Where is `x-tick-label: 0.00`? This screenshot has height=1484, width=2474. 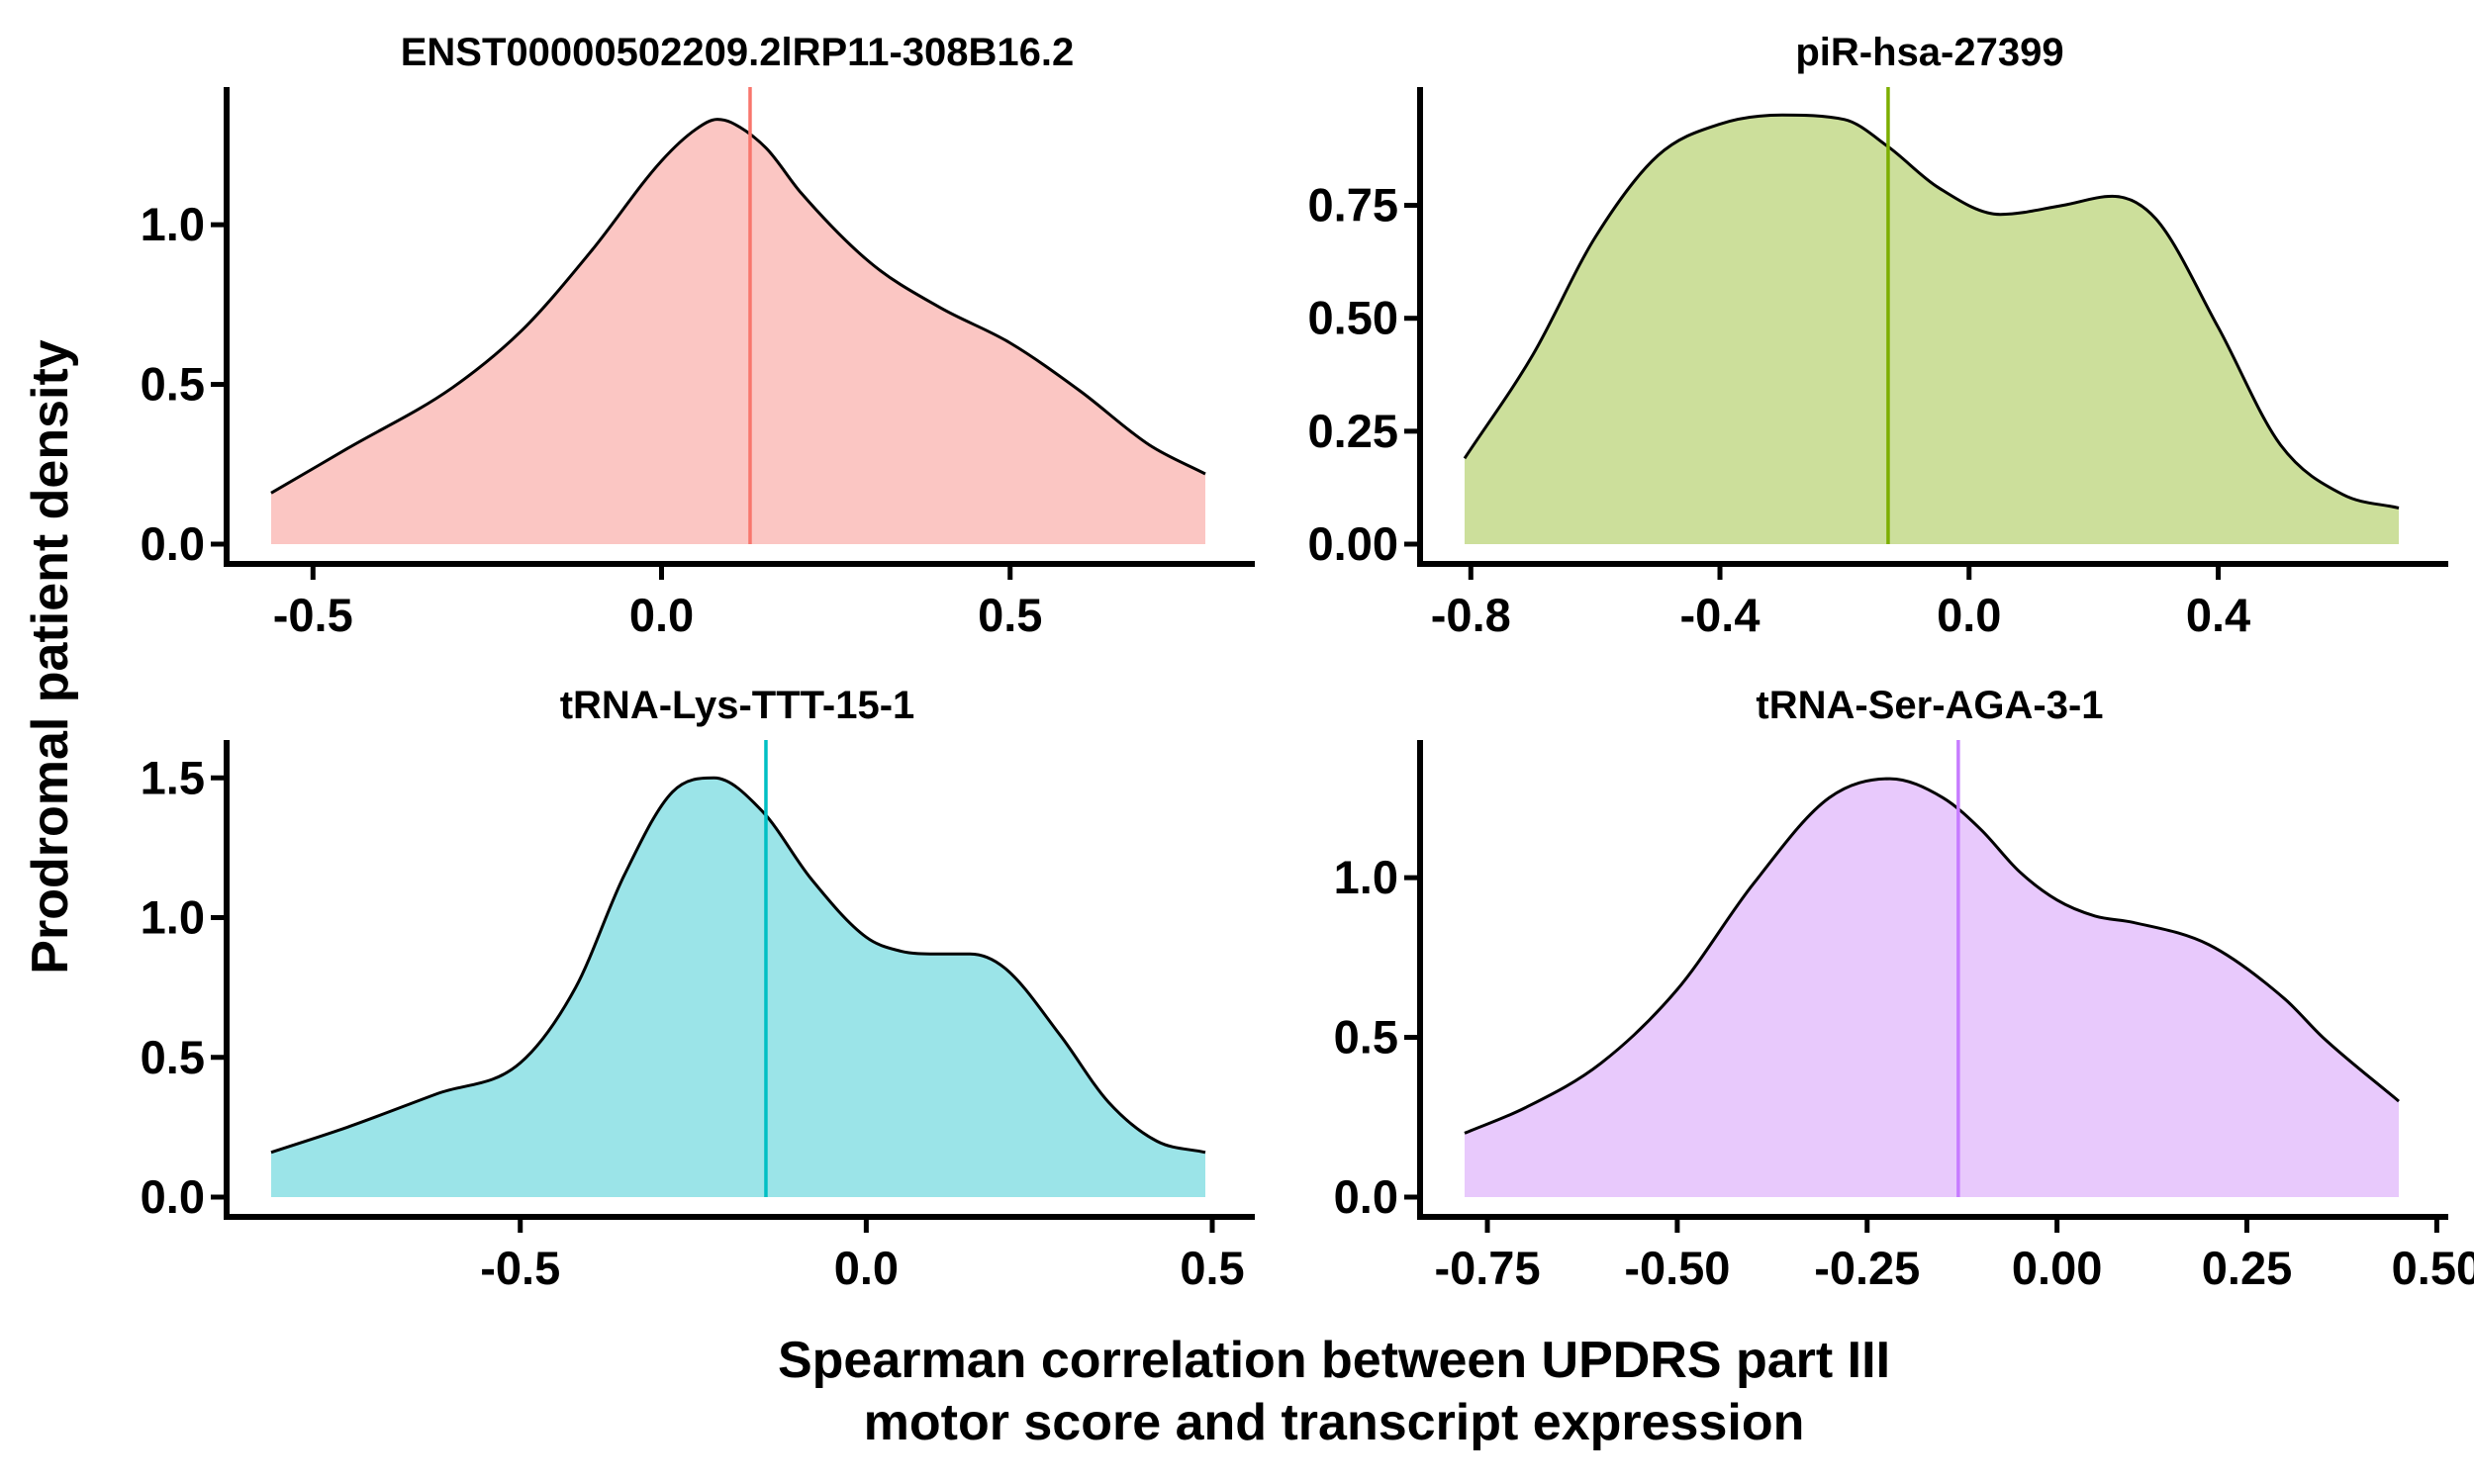 x-tick-label: 0.00 is located at coordinates (2057, 1268).